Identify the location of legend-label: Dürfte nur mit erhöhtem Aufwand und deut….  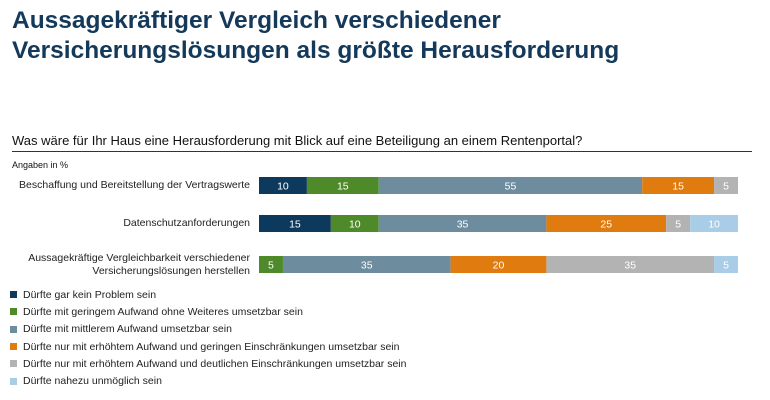
(215, 363).